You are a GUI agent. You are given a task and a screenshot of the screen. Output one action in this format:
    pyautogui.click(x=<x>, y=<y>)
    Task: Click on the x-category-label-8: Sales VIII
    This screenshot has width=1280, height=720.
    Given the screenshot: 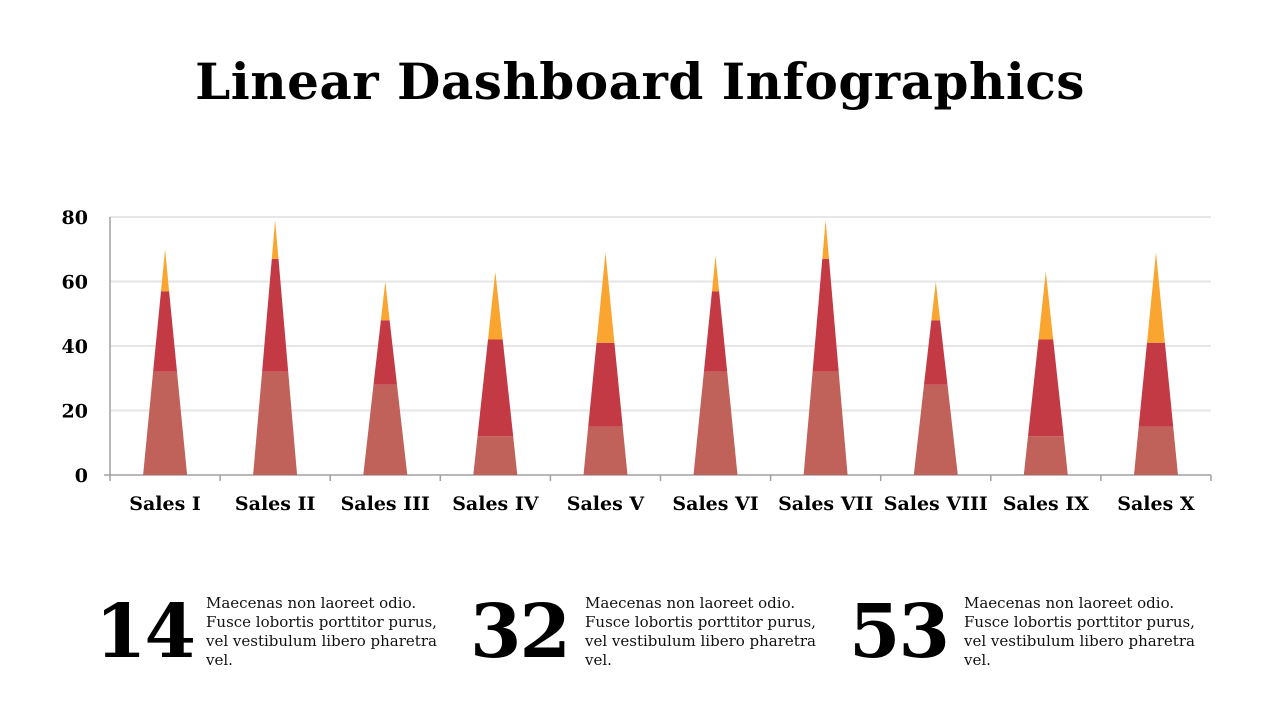 What is the action you would take?
    pyautogui.click(x=936, y=504)
    